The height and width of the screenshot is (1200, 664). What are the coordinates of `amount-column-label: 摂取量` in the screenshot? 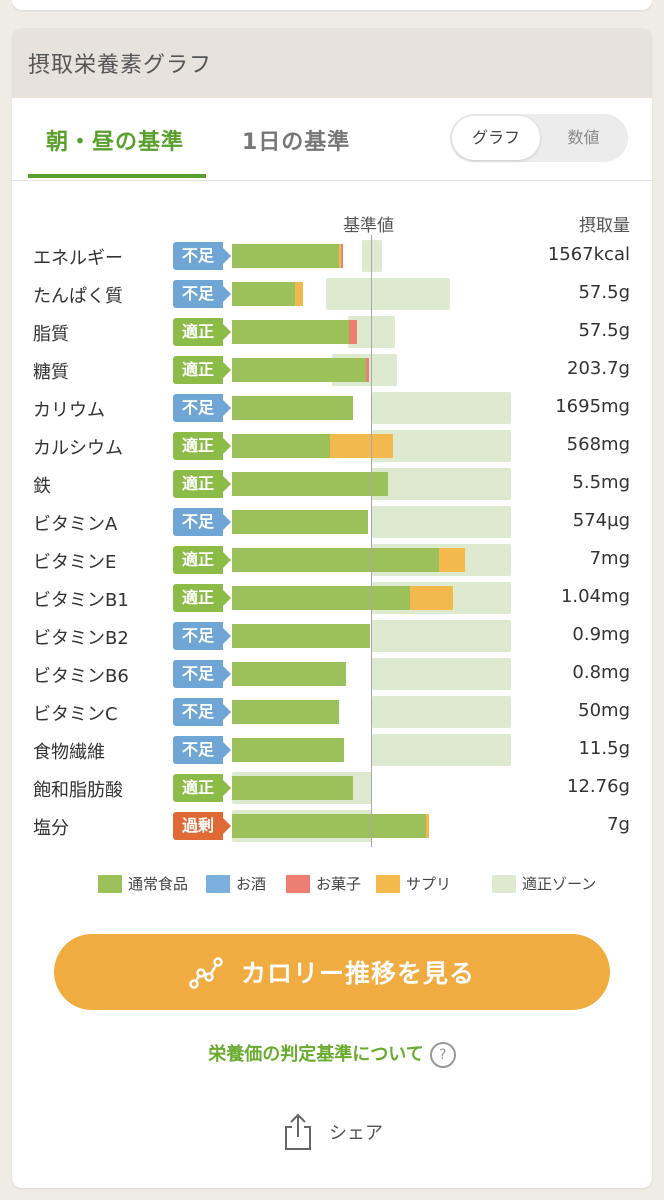 It's located at (604, 226).